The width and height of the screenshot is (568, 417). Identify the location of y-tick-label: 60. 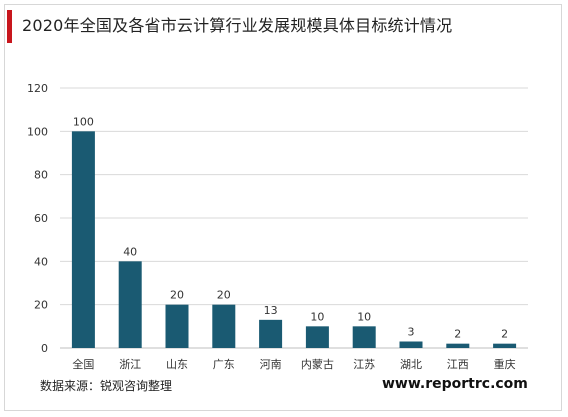
(41, 218).